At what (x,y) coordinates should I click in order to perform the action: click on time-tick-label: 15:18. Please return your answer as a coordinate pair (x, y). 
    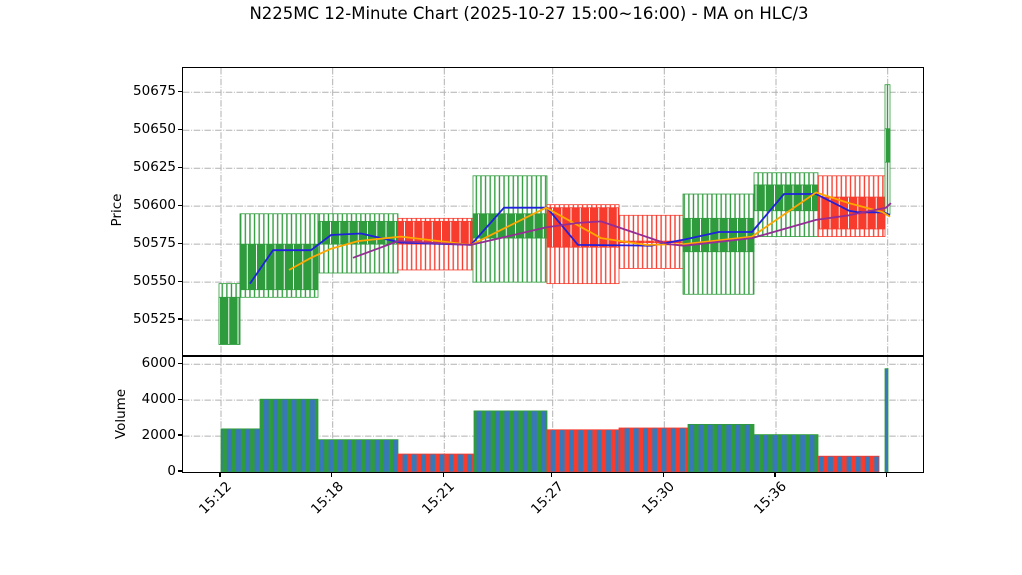
    Looking at the image, I should click on (327, 498).